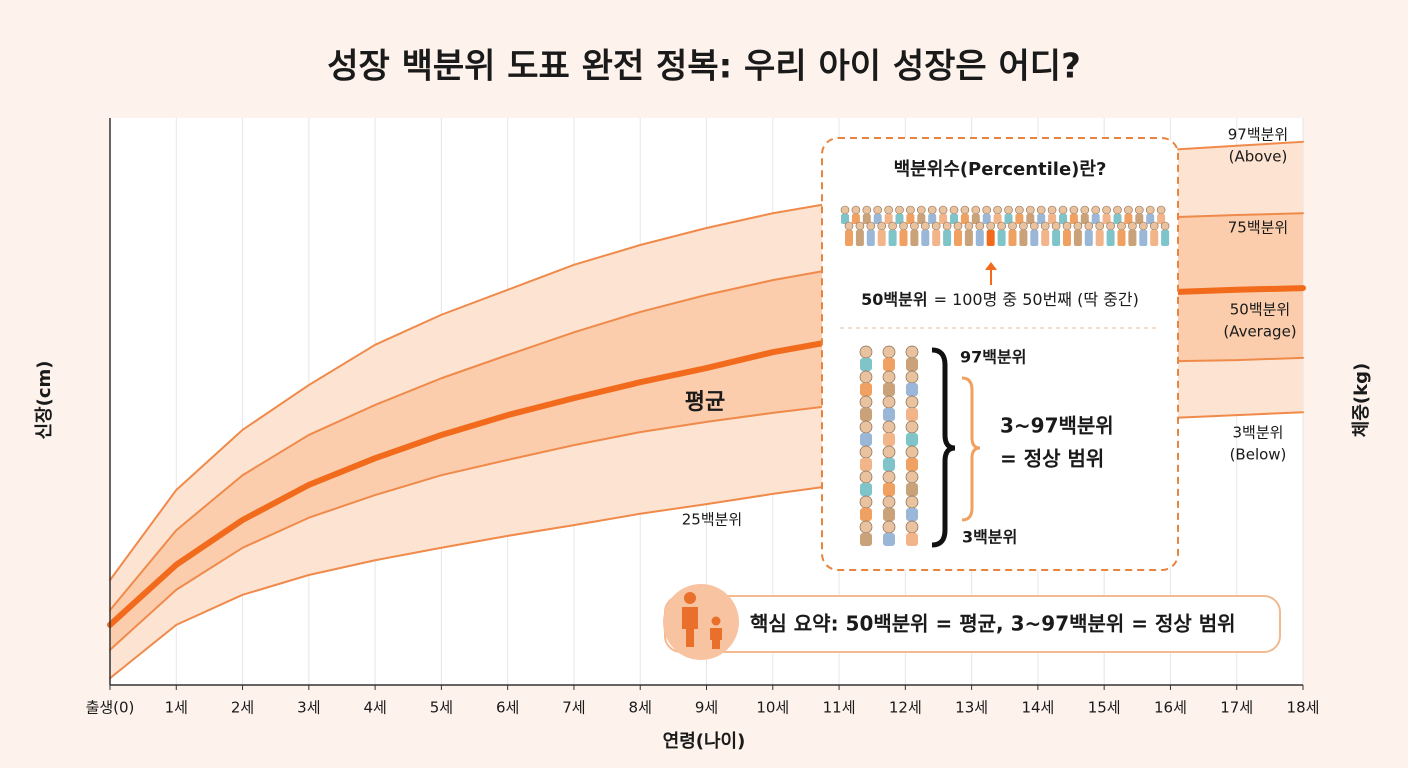 Image resolution: width=1408 pixels, height=768 pixels. I want to click on icon-child, so click(716, 638).